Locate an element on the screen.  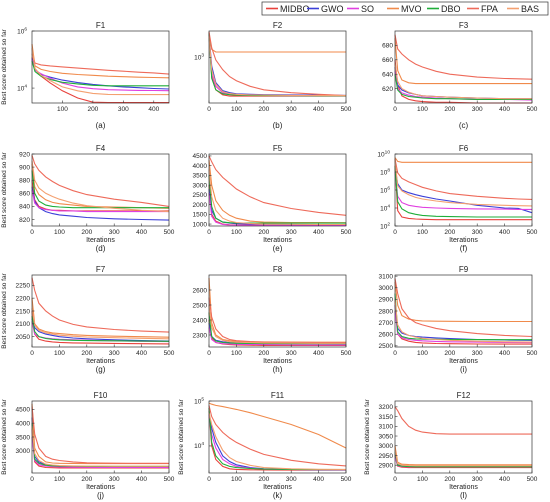
panel-f3: F3 0 100 200 300 400 500 620 640 660 680 (c) is located at coordinates (460, 75).